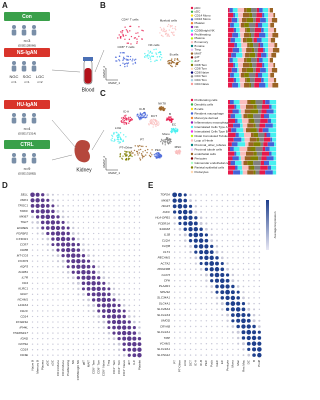 Image resolution: width=320 pixels, height=400 pixels. Describe the element at coordinates (163, 315) in the screenshot. I see `gene-label: SLC12A3` at that location.